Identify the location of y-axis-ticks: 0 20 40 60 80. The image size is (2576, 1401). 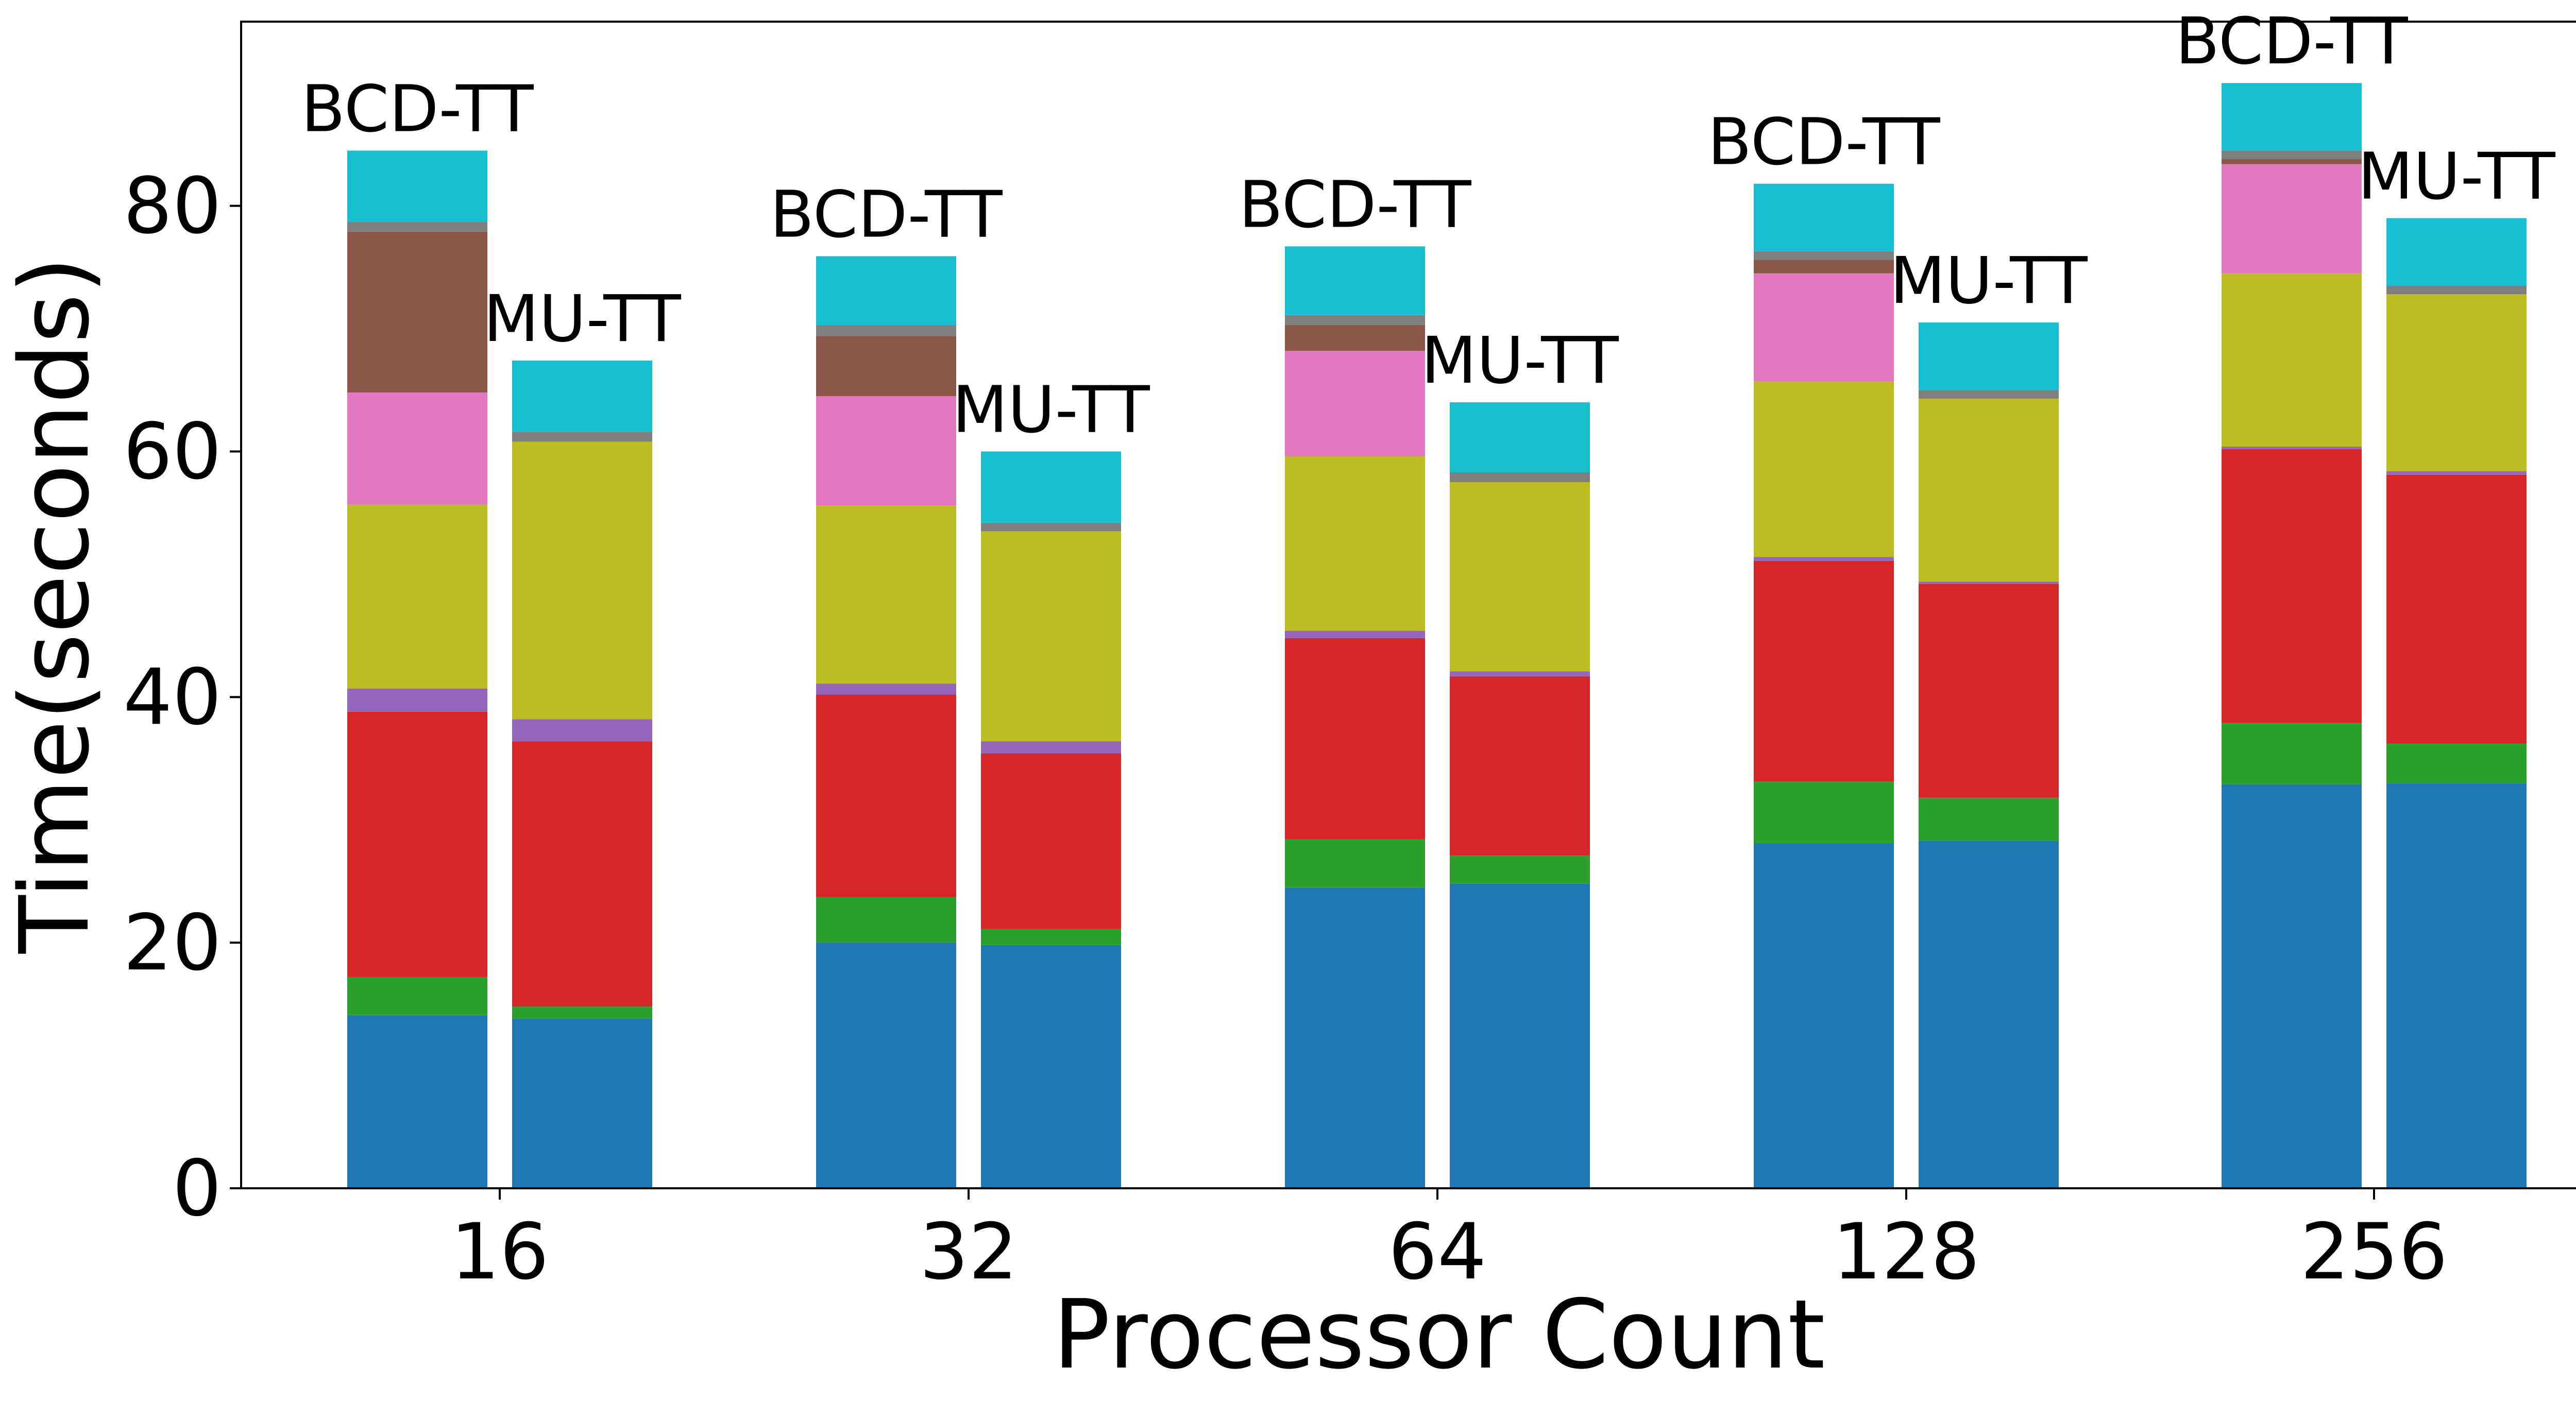
(182, 698).